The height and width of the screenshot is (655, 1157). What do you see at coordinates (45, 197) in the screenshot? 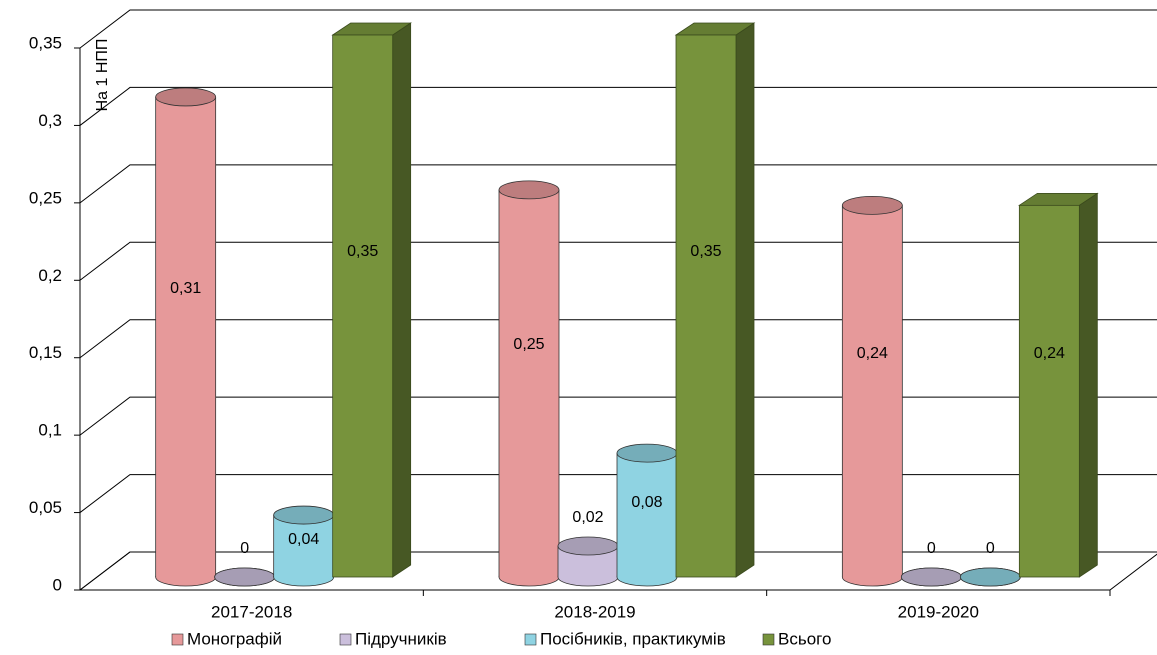
I see `y-tick-label: 0,25` at bounding box center [45, 197].